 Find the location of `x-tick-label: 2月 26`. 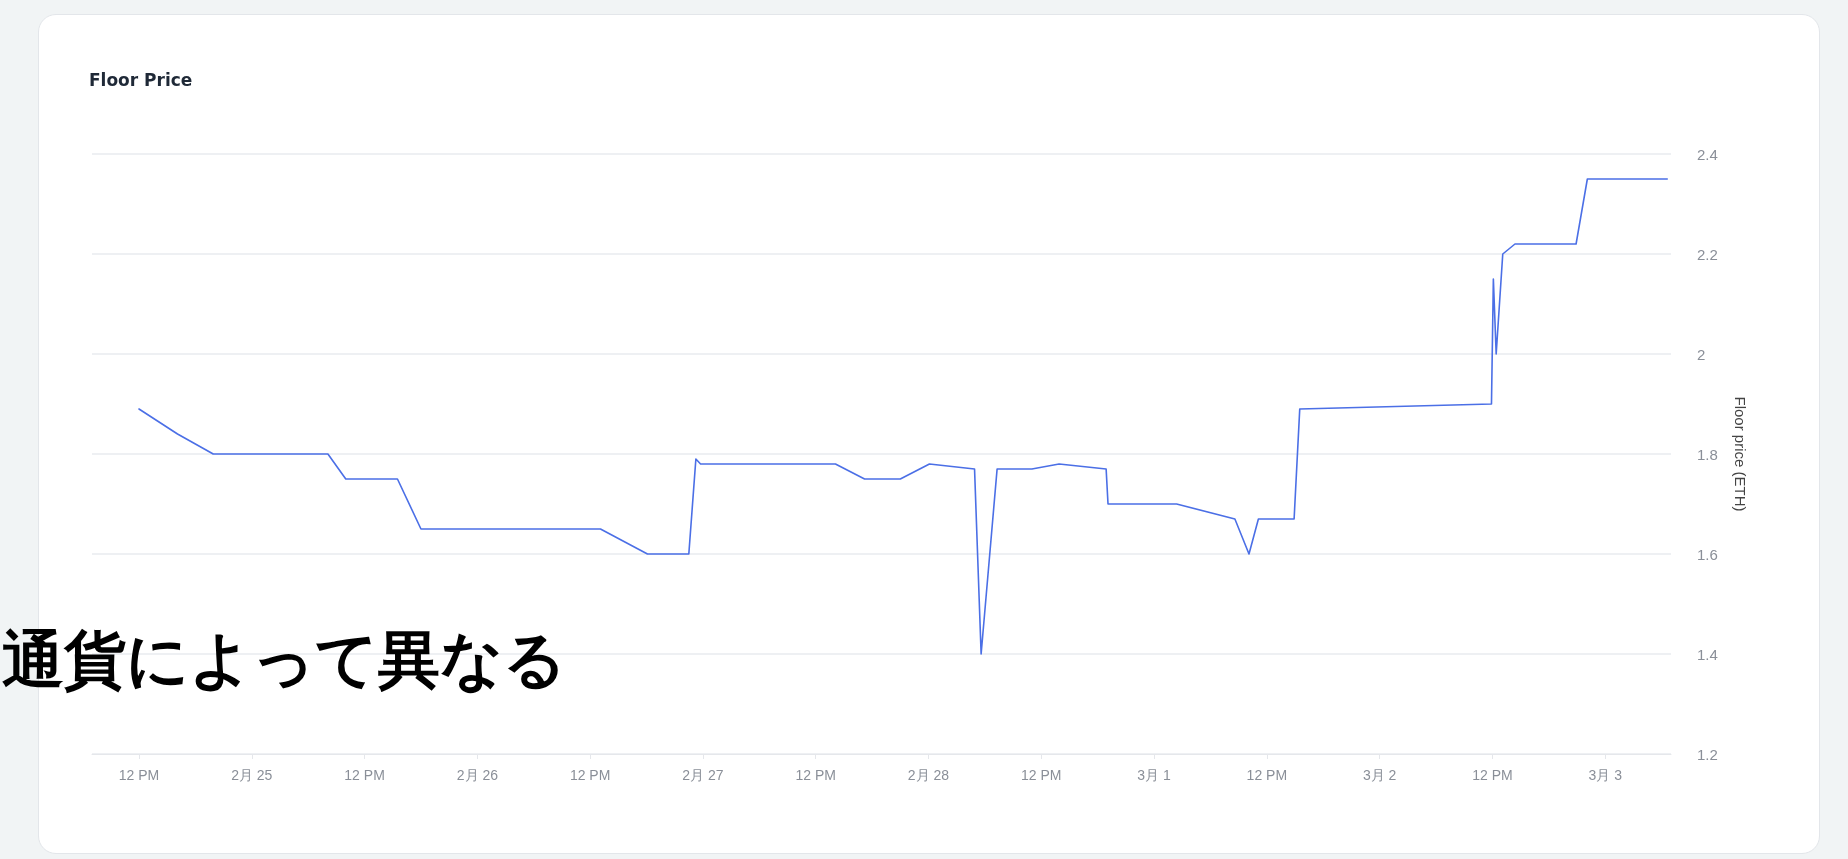

x-tick-label: 2月 26 is located at coordinates (477, 775).